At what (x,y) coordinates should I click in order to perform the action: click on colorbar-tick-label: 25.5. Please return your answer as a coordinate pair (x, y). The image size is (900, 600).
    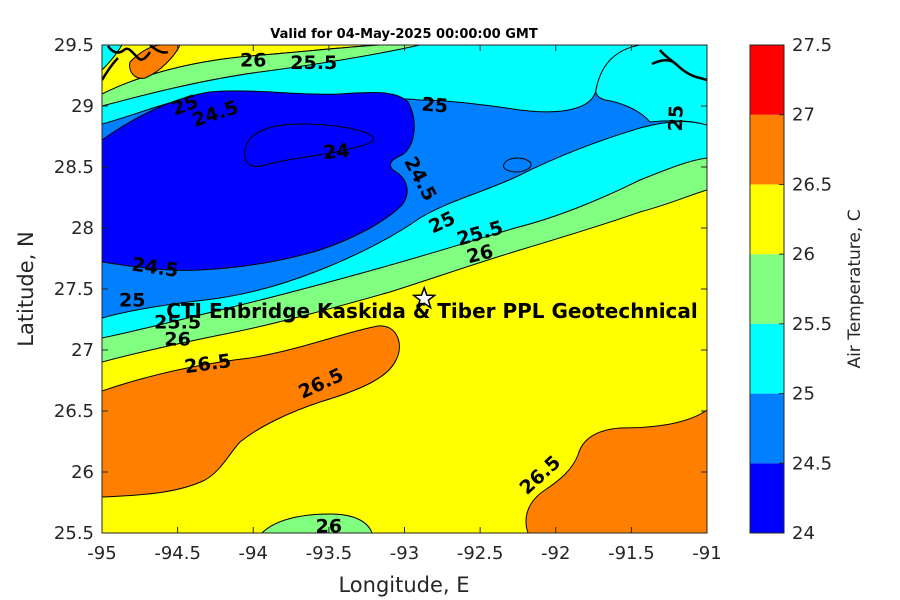
    Looking at the image, I should click on (812, 324).